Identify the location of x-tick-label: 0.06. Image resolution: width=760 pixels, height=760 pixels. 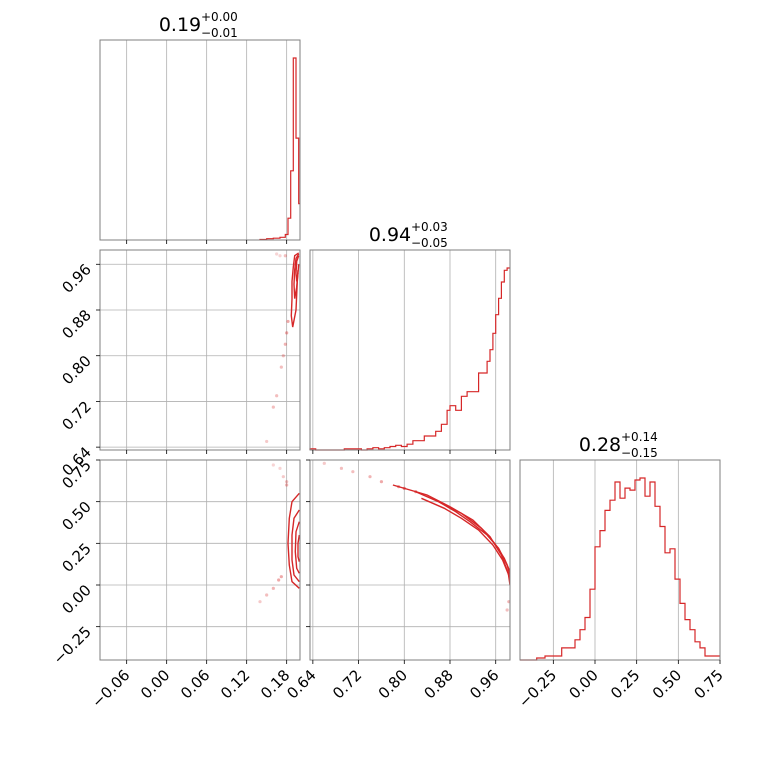
(195, 684).